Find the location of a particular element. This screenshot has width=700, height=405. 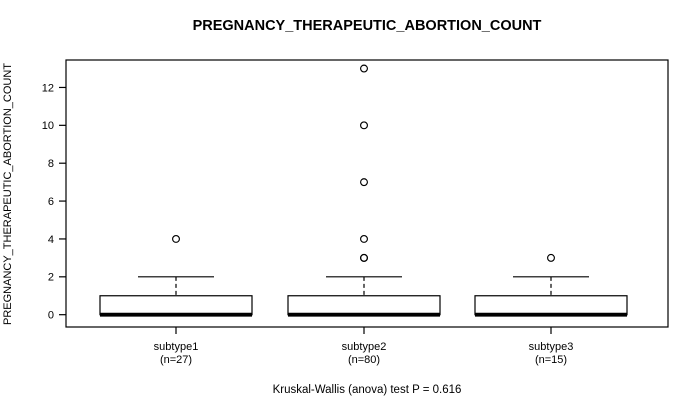

x-axis-group-sublabel: (n=27) is located at coordinates (176, 360).